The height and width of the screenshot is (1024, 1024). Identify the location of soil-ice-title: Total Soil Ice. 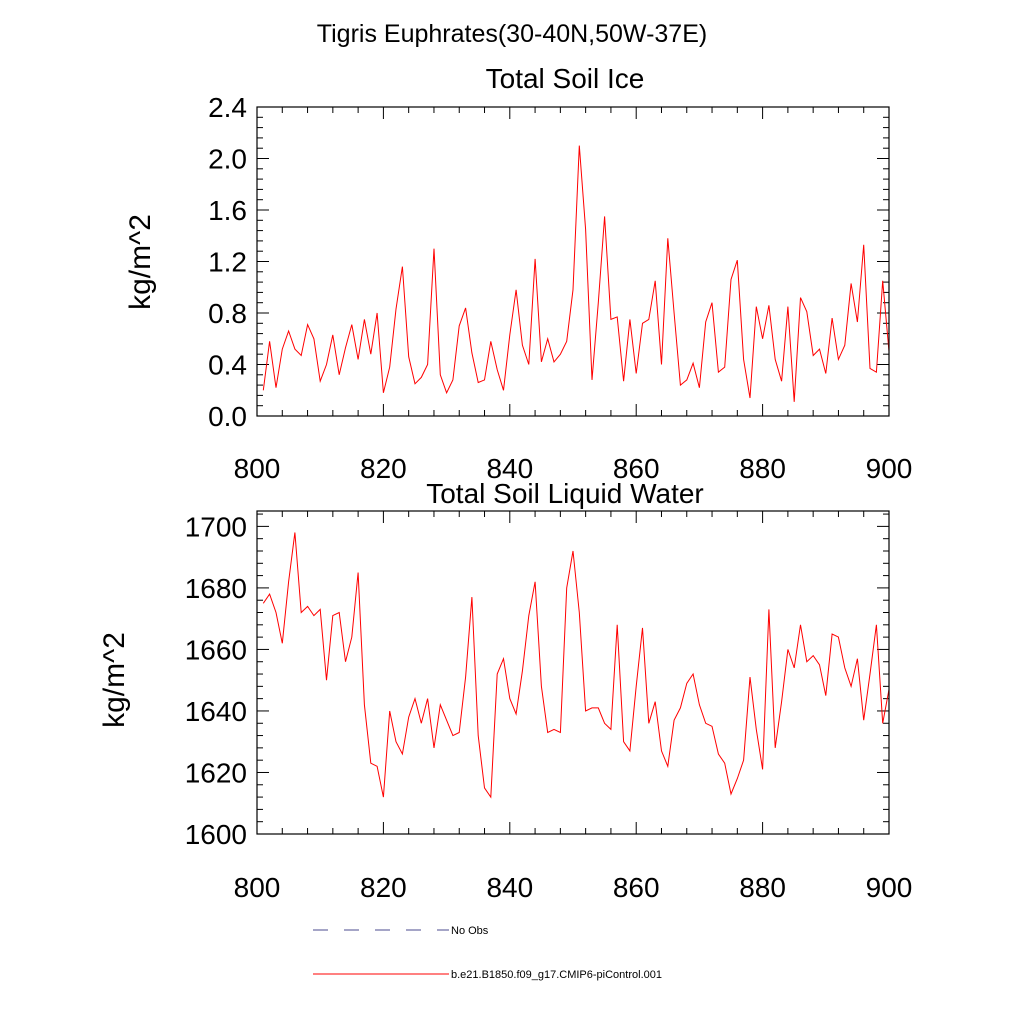
(565, 78).